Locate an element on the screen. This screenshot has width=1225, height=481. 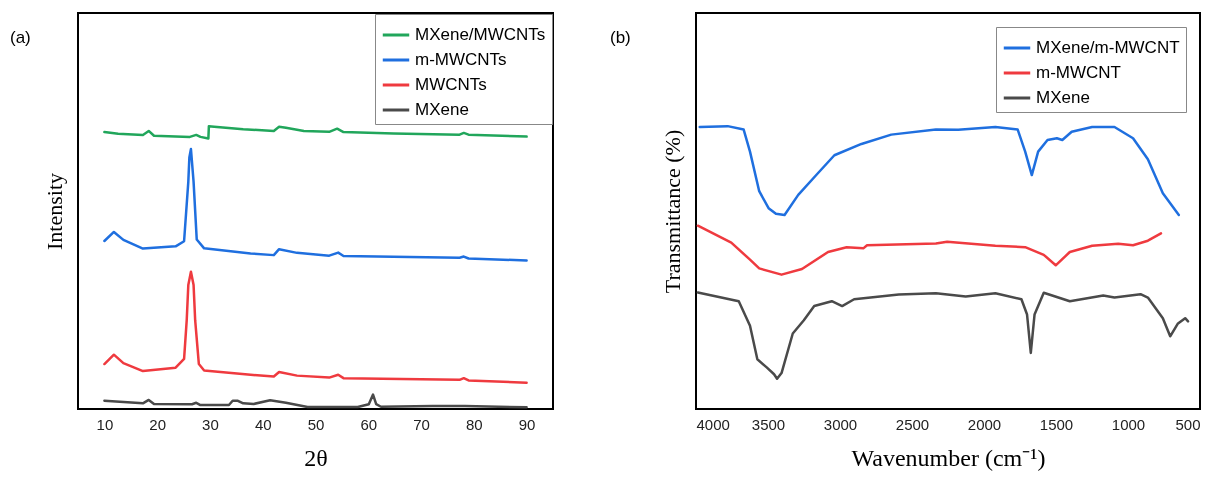
x-tick-label: 80 is located at coordinates (474, 424).